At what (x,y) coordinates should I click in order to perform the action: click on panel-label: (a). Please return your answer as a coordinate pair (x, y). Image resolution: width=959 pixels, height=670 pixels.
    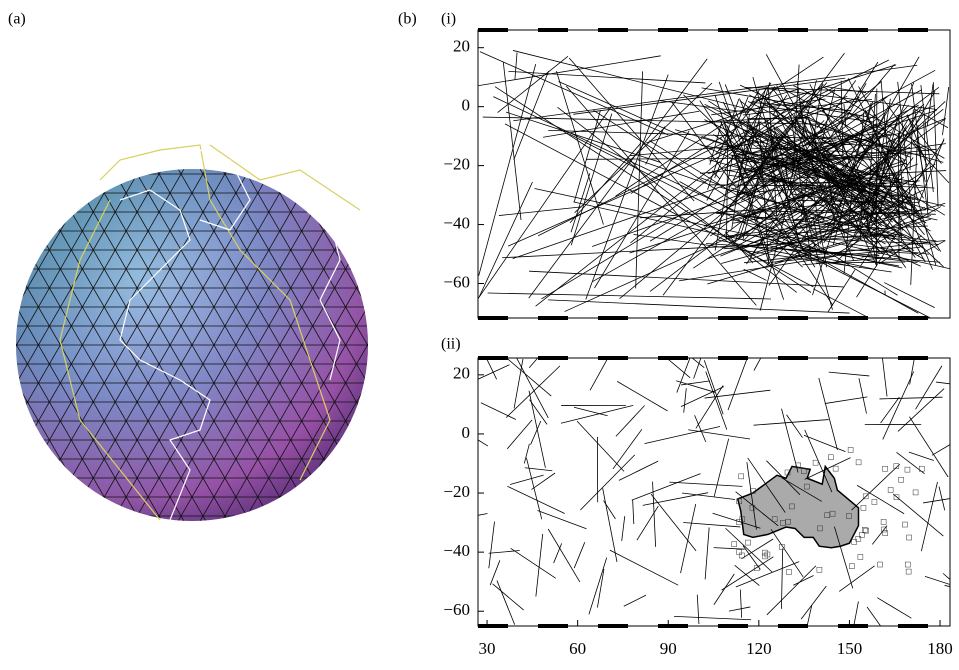
    Looking at the image, I should click on (17, 19).